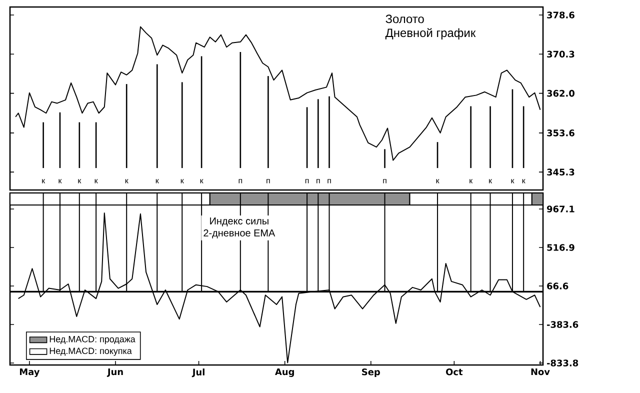 Image resolution: width=640 pixels, height=393 pixels. Describe the element at coordinates (371, 373) in the screenshot. I see `x-tick-label: Sep` at that location.